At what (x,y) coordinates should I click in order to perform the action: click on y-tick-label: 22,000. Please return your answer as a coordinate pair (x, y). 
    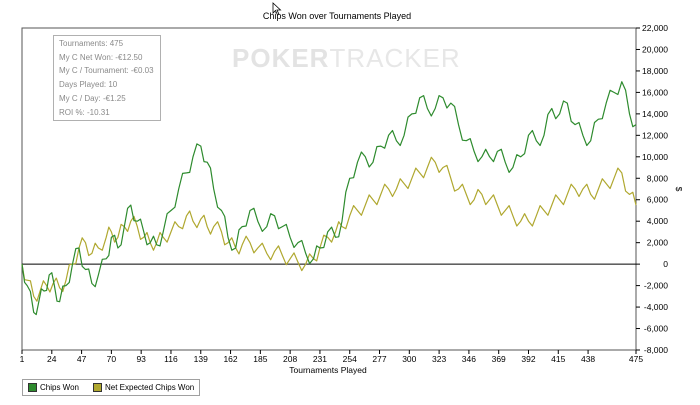
    Looking at the image, I should click on (655, 28).